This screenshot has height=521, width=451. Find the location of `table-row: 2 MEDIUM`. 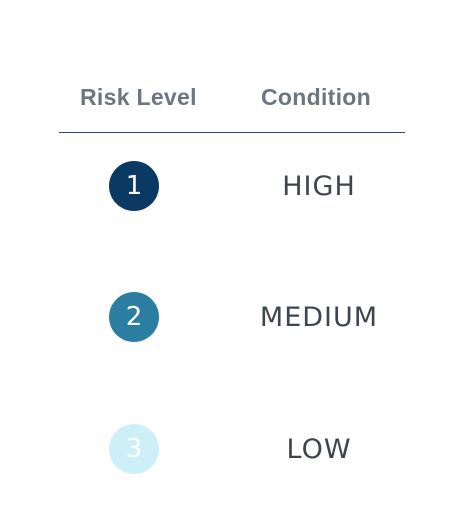

table-row: 2 MEDIUM is located at coordinates (232, 317).